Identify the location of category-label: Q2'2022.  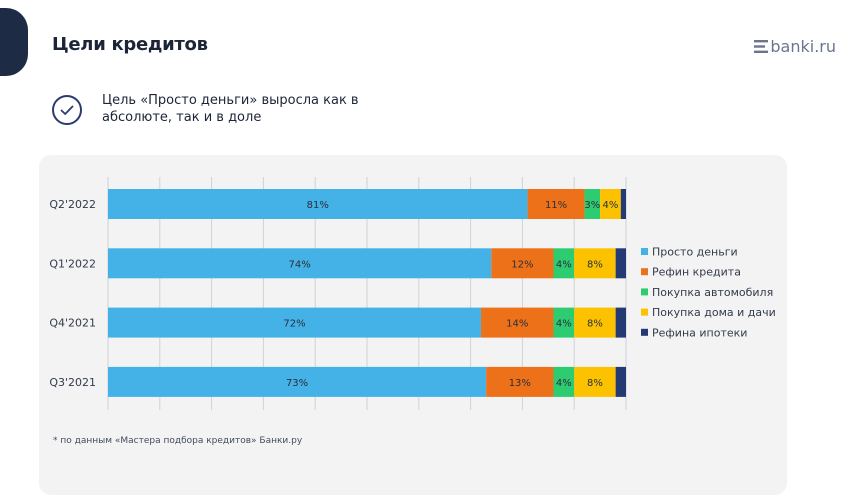
(72, 204).